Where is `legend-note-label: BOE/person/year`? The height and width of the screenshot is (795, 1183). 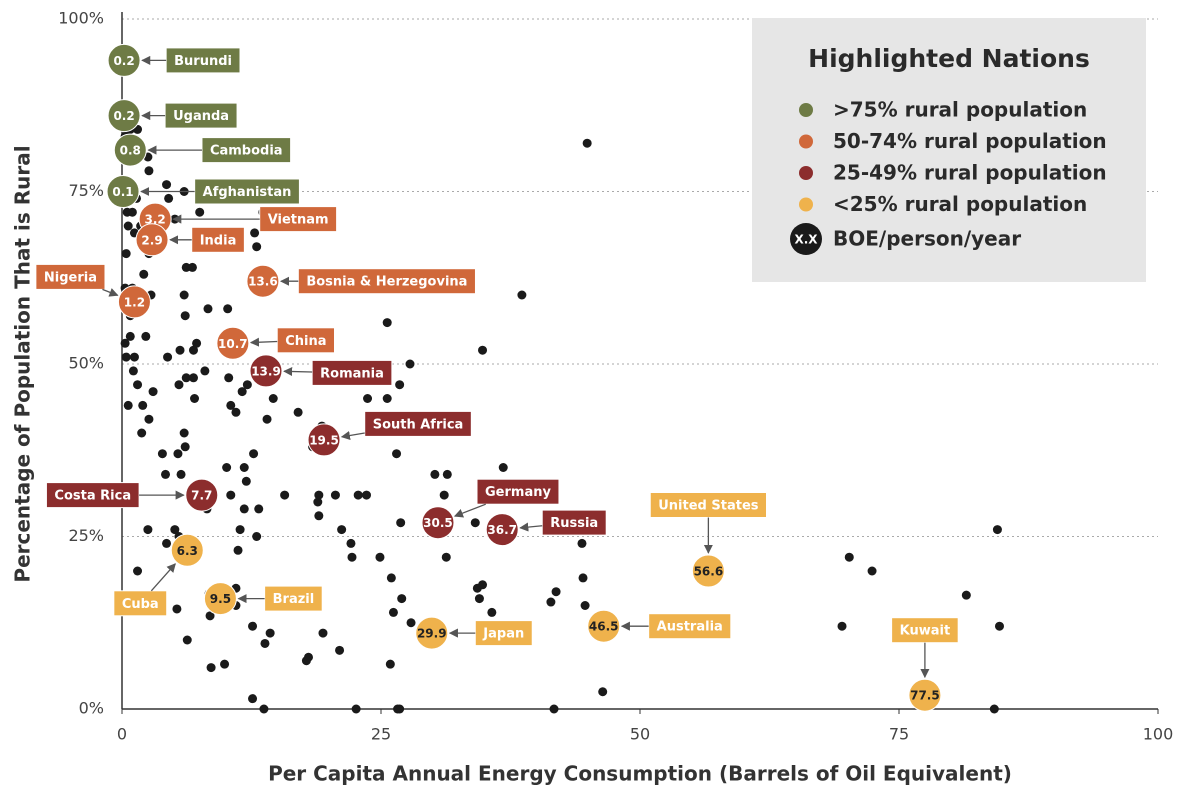
legend-note-label: BOE/person/year is located at coordinates (927, 239).